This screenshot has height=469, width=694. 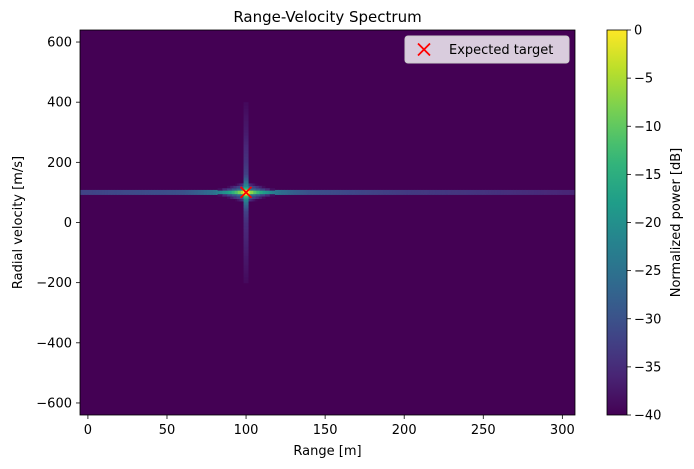 What do you see at coordinates (643, 79) in the screenshot?
I see `colorbar-tick-label: −5` at bounding box center [643, 79].